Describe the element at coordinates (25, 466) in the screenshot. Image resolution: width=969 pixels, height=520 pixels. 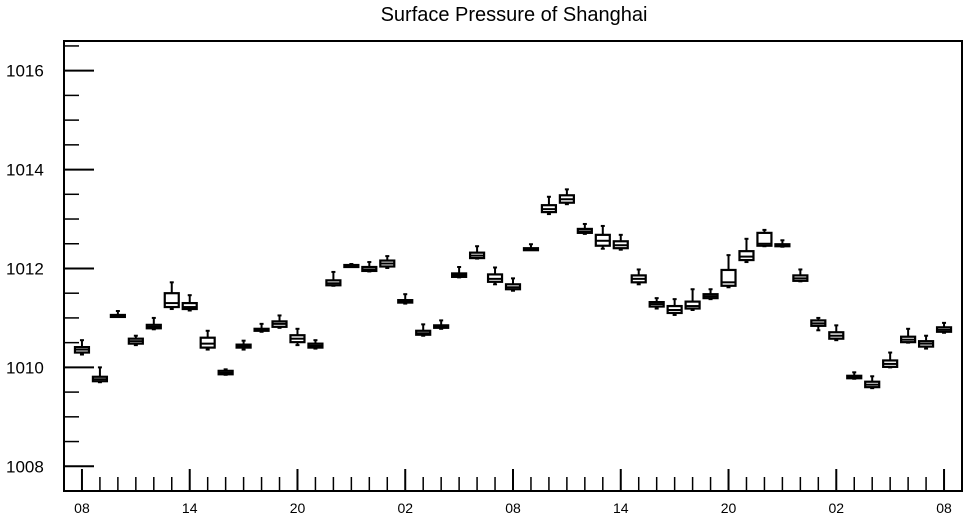
I see `y-tick-label: 1008` at that location.